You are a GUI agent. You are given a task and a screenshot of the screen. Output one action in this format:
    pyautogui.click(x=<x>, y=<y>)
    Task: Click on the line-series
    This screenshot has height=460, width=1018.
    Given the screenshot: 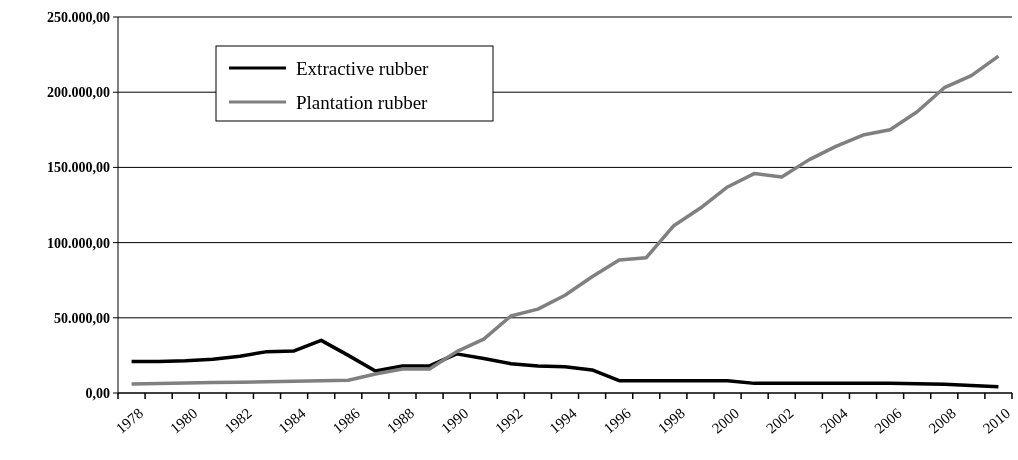 What is the action you would take?
    pyautogui.click(x=565, y=363)
    